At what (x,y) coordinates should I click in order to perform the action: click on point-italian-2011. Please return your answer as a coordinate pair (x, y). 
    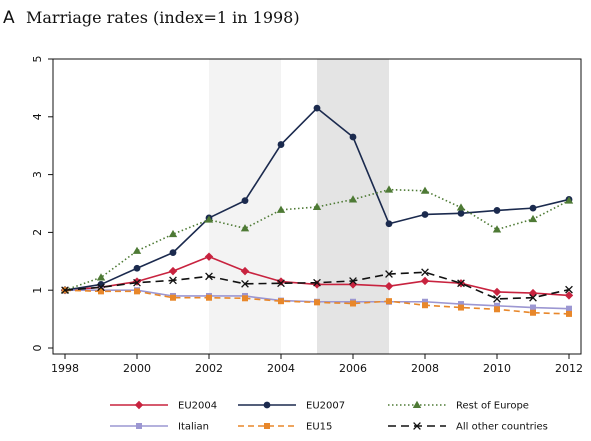
    Looking at the image, I should click on (533, 307).